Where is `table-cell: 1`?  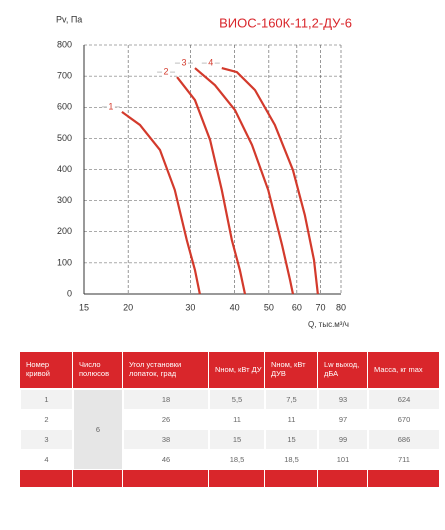 table-cell: 1 is located at coordinates (46, 399).